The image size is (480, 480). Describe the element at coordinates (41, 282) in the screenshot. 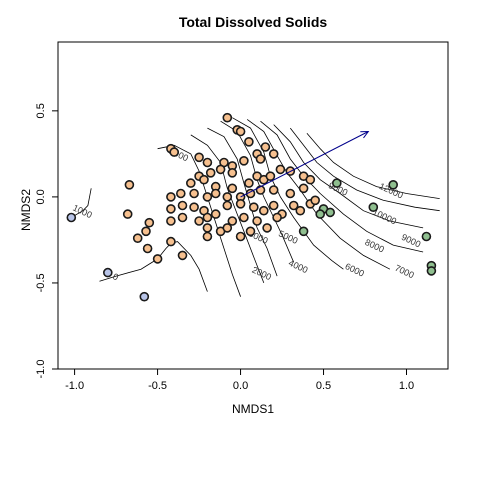

I see `y-tick-label: -0.5` at that location.